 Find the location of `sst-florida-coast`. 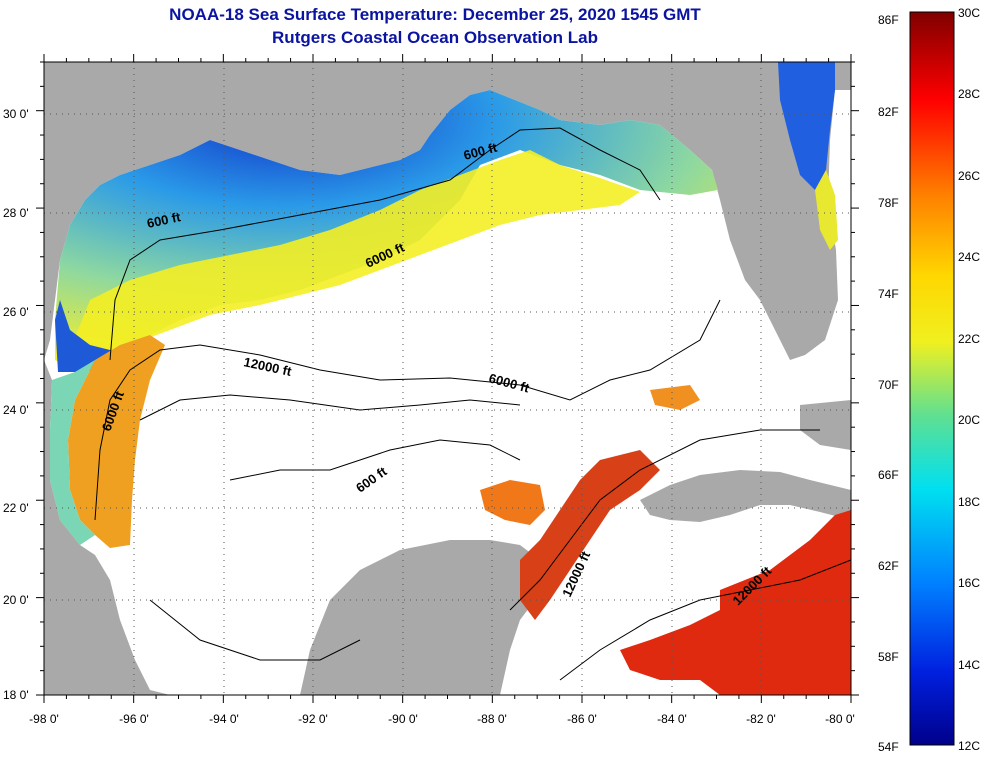

sst-florida-coast is located at coordinates (806, 126).